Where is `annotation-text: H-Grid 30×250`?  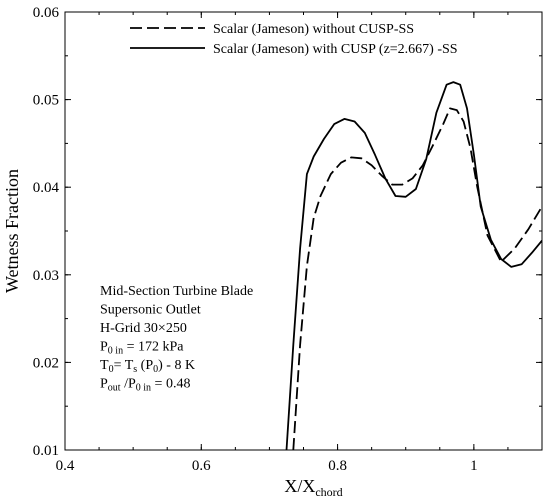 annotation-text: H-Grid 30×250 is located at coordinates (143, 328).